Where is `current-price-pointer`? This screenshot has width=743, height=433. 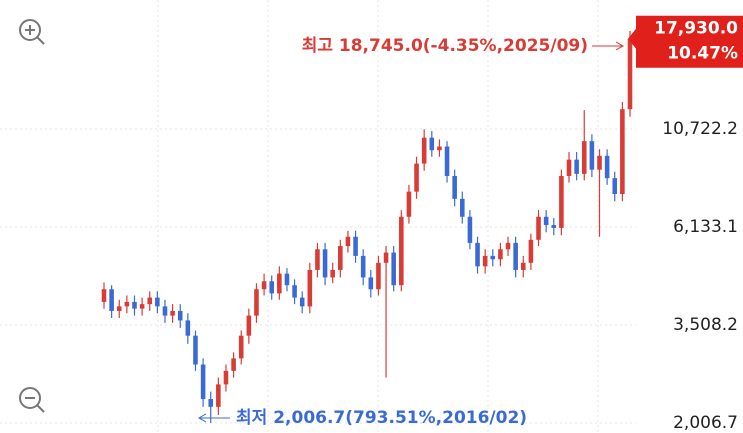 current-price-pointer is located at coordinates (632, 38).